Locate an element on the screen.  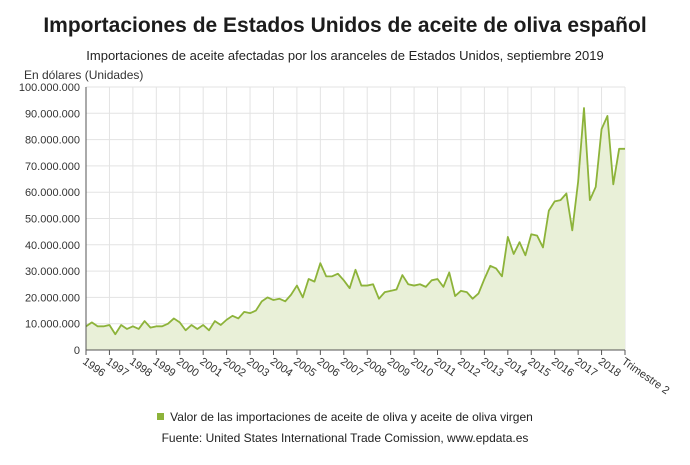
legend-swatch is located at coordinates (161, 417).